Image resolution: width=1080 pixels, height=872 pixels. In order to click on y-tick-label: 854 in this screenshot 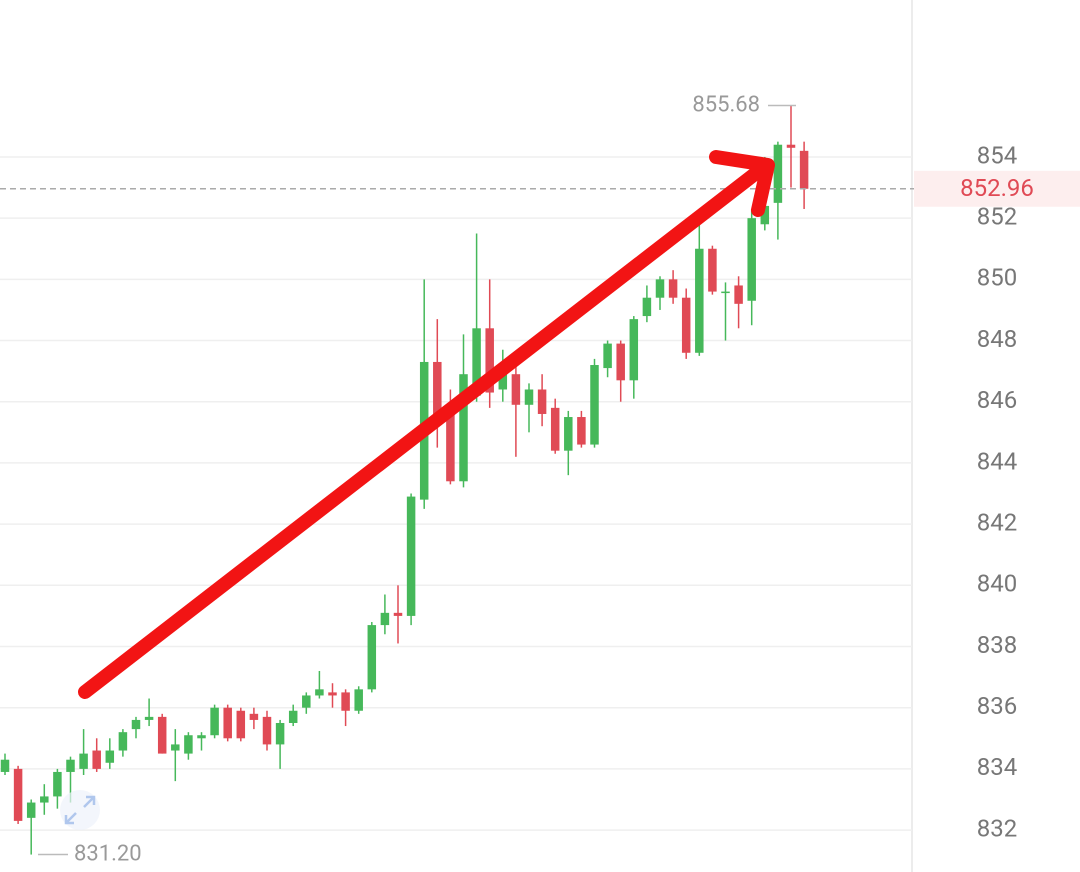, I will do `click(997, 155)`.